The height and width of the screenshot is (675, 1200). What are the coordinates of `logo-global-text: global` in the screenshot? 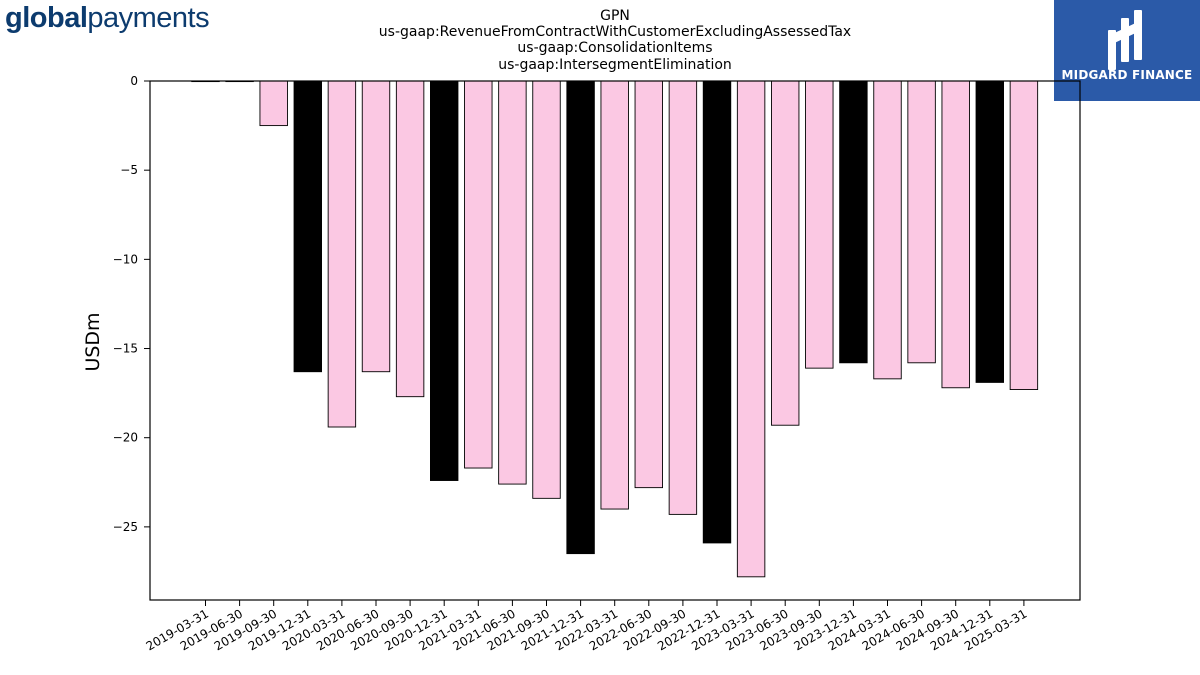 It's located at (46, 18).